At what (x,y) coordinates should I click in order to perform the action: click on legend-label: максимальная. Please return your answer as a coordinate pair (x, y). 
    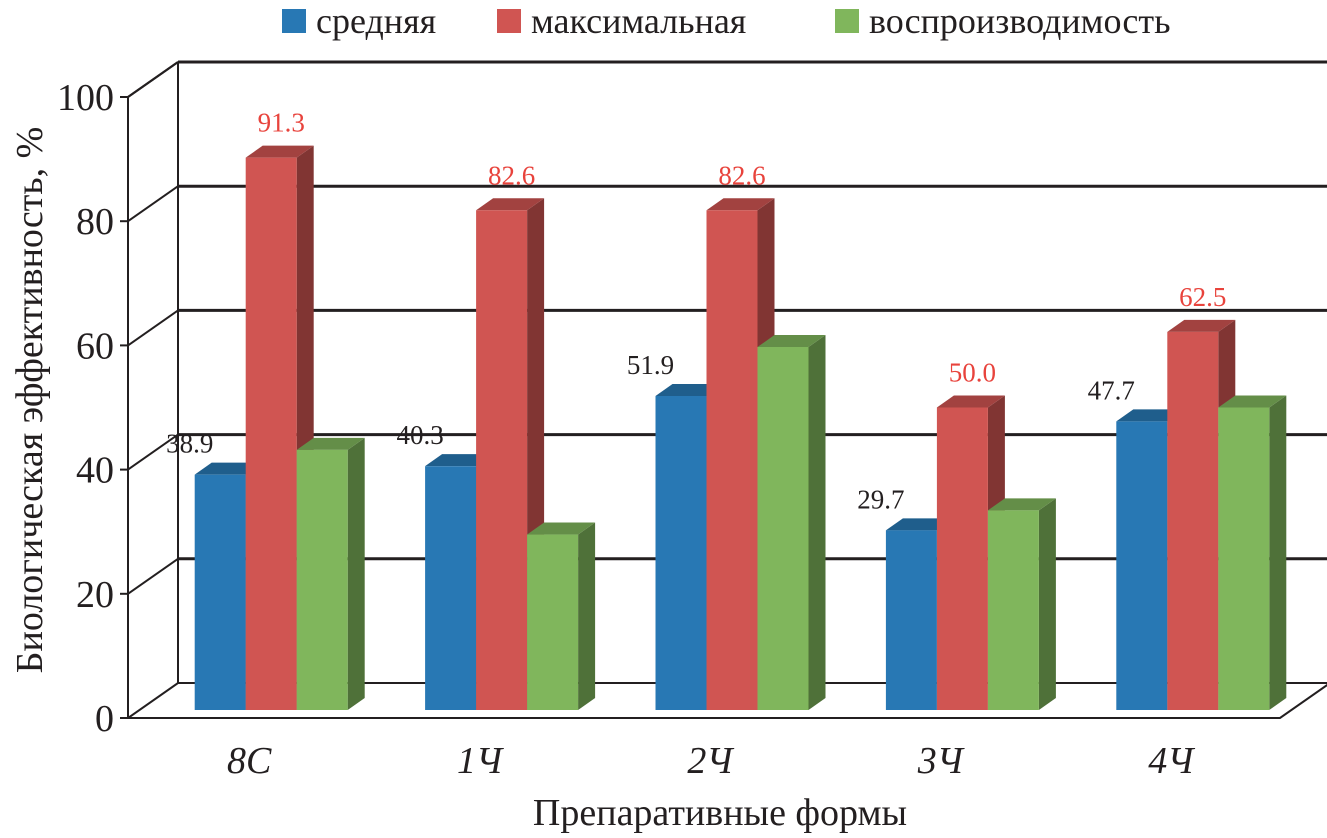
    Looking at the image, I should click on (638, 21).